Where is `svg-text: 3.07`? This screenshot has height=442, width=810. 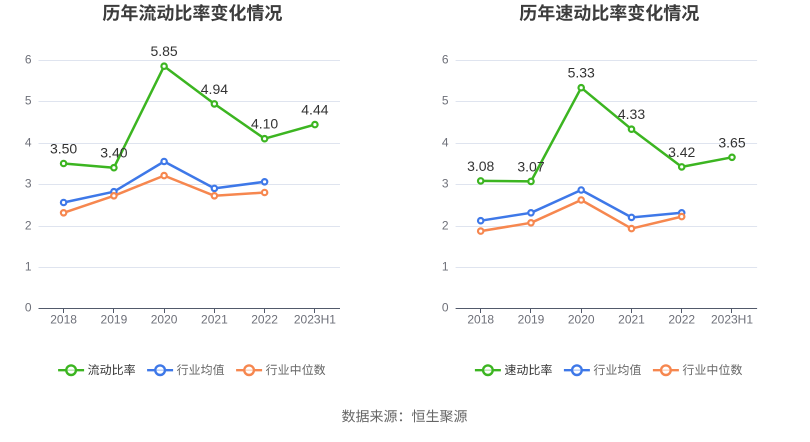
svg-text: 3.07 is located at coordinates (530, 166).